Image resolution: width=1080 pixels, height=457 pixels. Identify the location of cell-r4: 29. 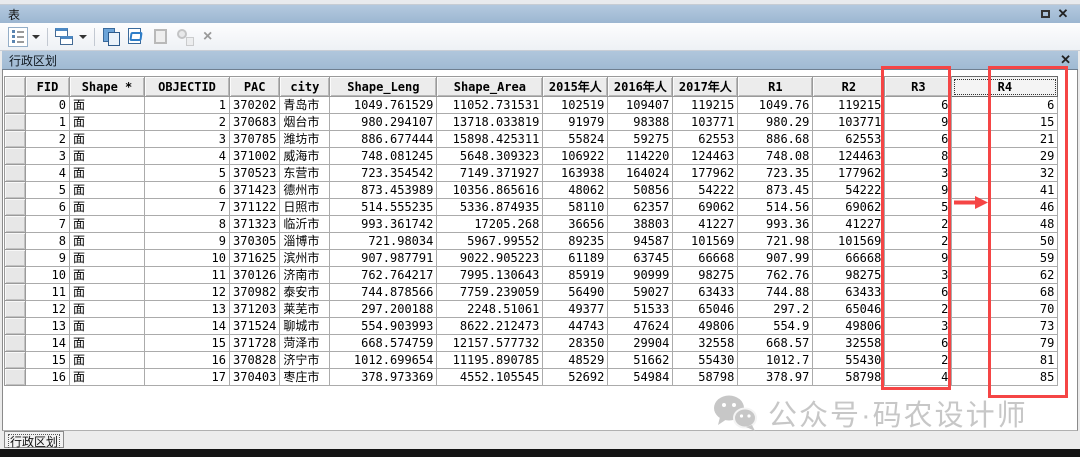
(1005, 156).